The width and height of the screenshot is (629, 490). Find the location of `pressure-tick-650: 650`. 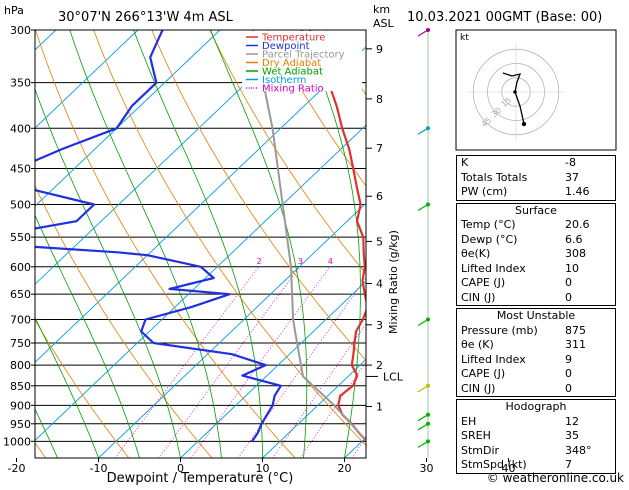

pressure-tick-650: 650 is located at coordinates (20, 294).